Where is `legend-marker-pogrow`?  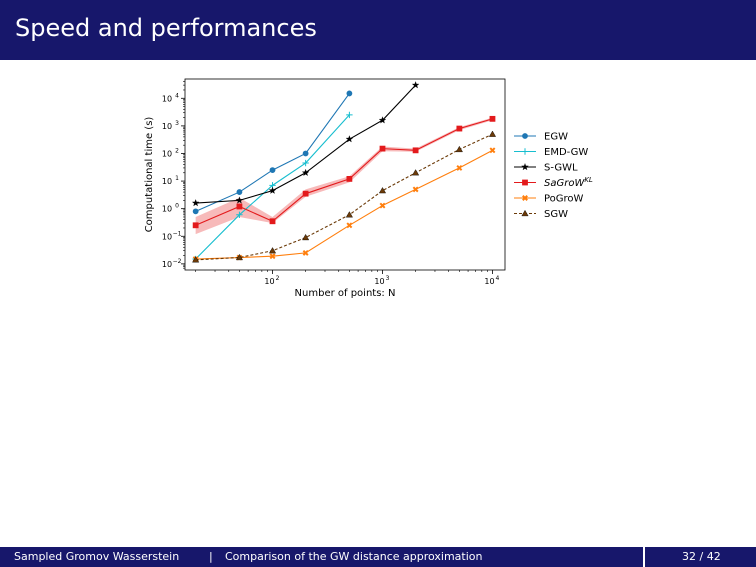 legend-marker-pogrow is located at coordinates (525, 198).